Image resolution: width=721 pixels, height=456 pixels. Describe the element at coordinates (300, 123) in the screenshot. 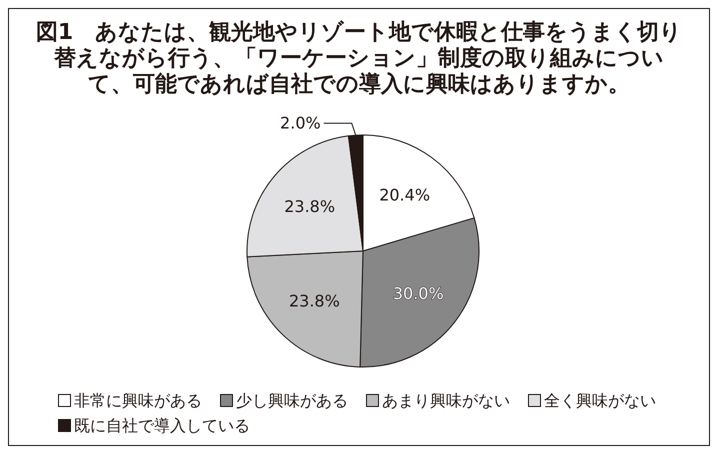

I see `data-label: 2.0%` at that location.